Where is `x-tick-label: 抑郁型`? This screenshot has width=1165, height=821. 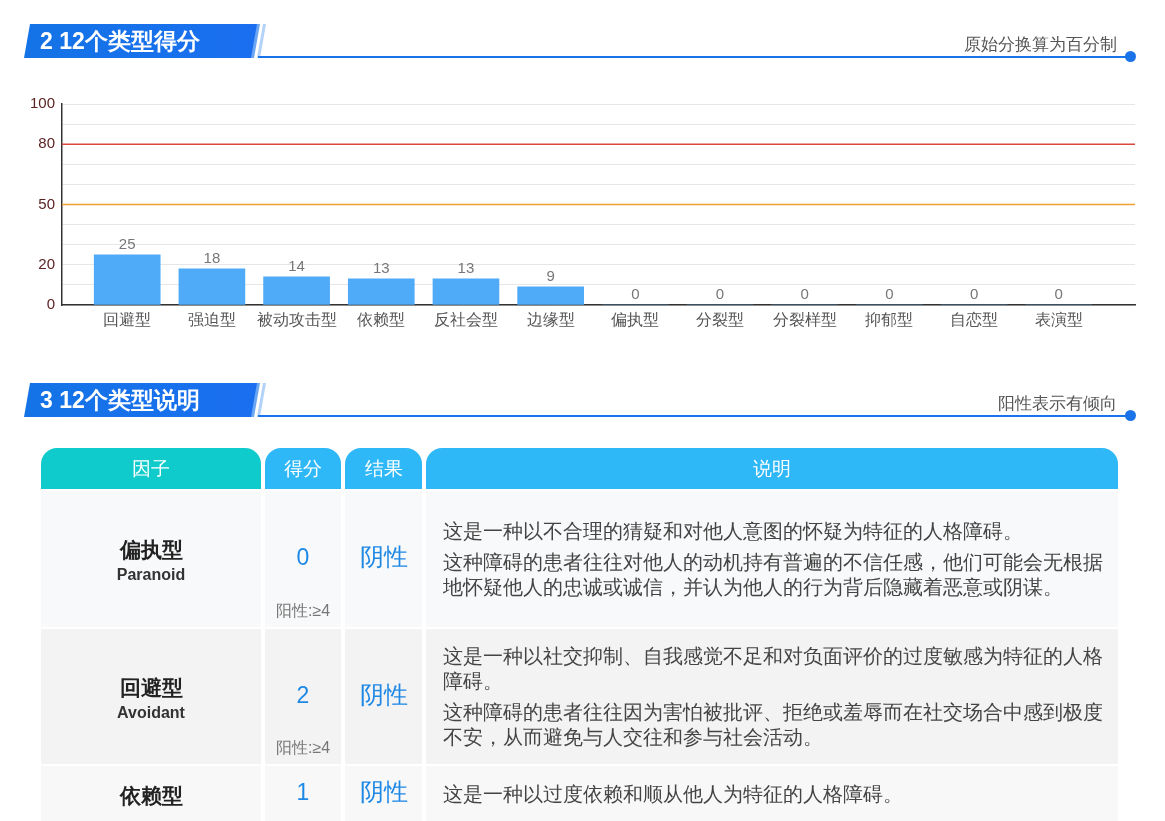
x-tick-label: 抑郁型 is located at coordinates (889, 320).